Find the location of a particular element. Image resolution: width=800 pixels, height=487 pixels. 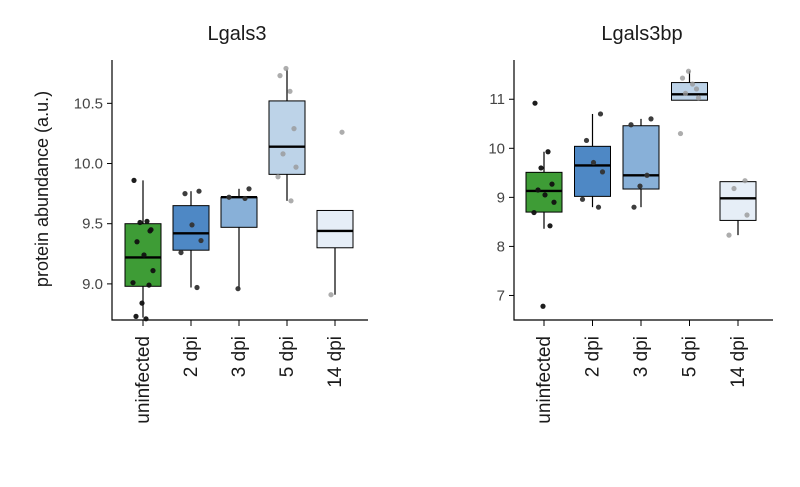

chart-title-lgals3bp: Lgals3bp is located at coordinates (641, 34).